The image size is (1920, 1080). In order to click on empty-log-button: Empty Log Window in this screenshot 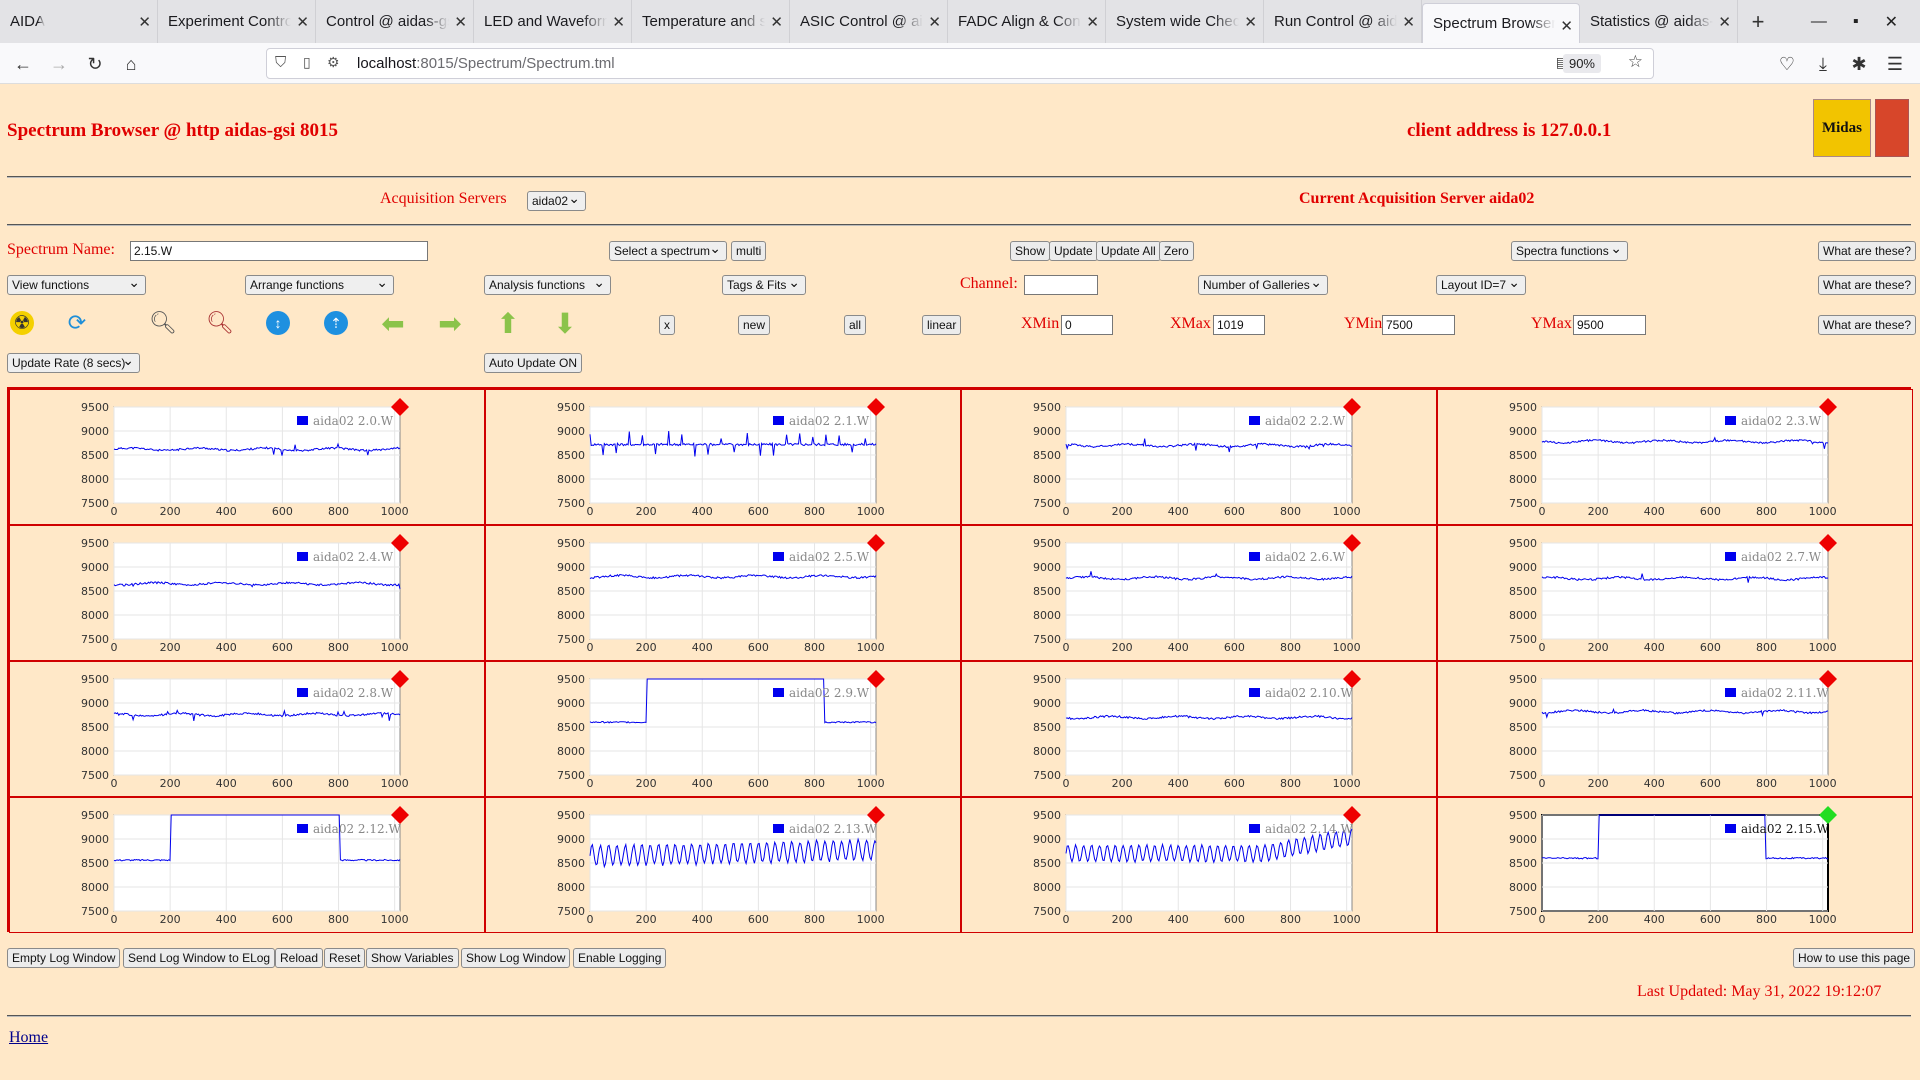, I will do `click(64, 958)`.